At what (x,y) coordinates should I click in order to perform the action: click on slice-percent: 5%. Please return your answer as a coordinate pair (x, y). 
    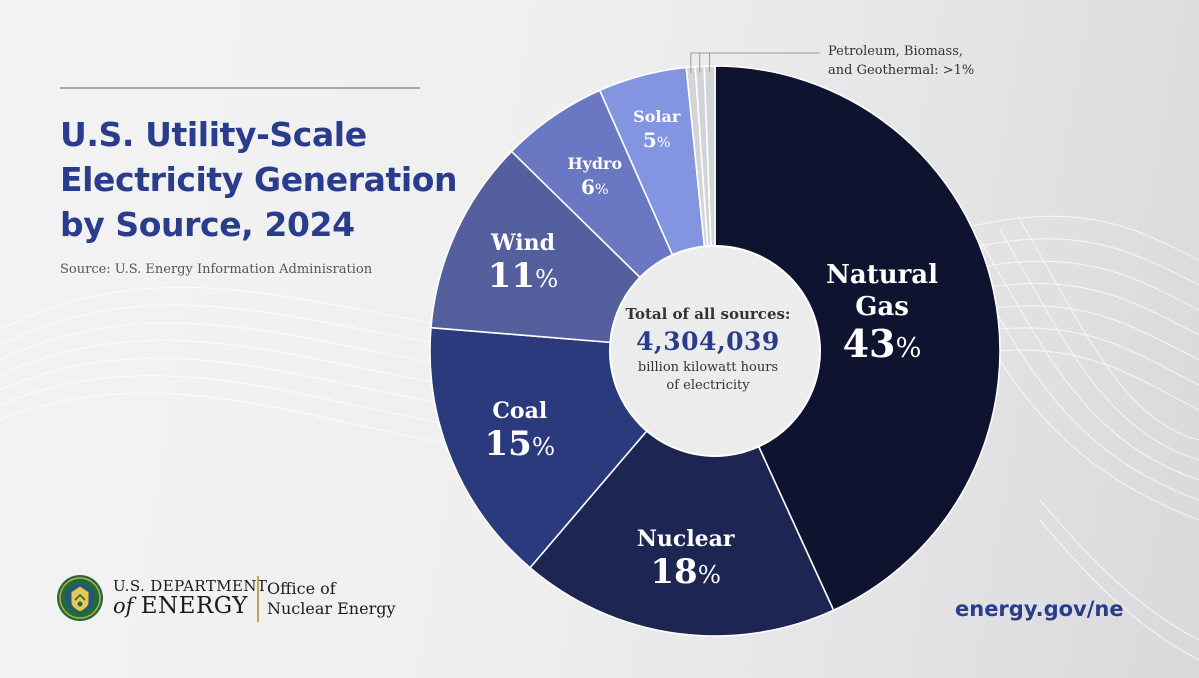
    Looking at the image, I should click on (656, 140).